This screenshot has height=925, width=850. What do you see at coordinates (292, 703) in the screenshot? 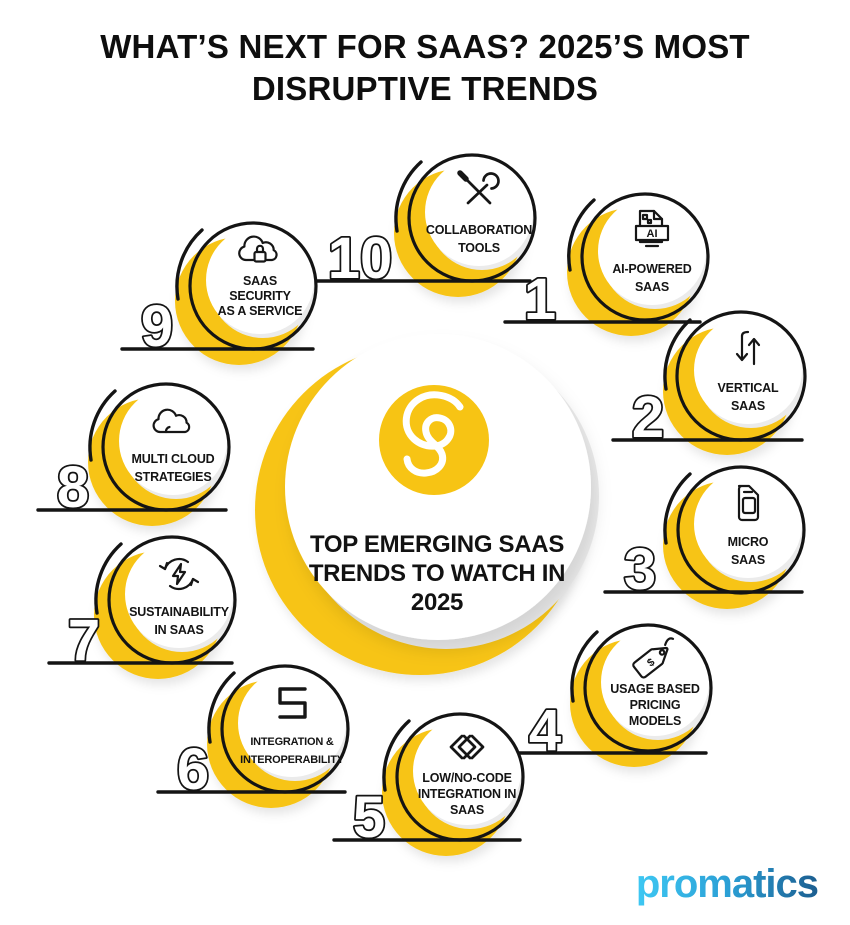
I see `interlock-icon` at bounding box center [292, 703].